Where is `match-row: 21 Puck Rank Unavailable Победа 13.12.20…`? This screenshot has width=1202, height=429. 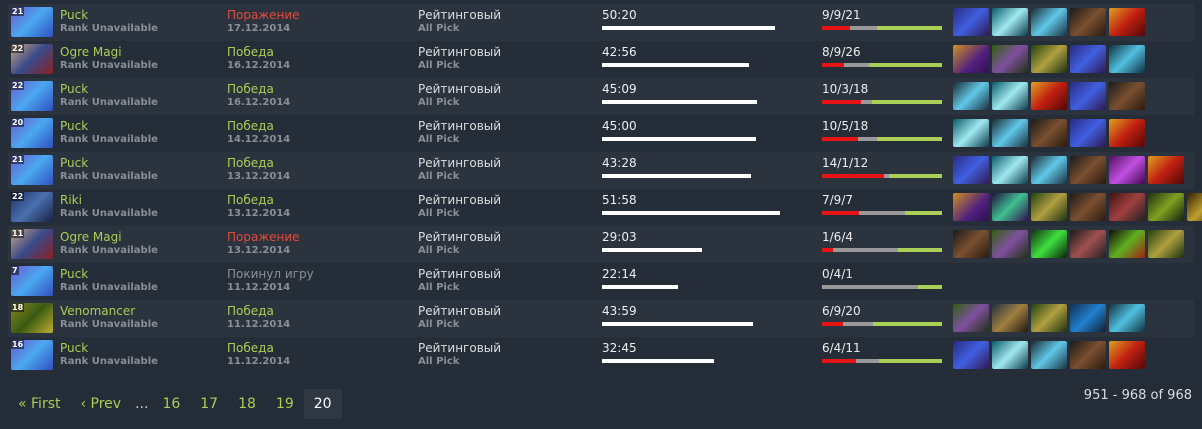
match-row: 21 Puck Rank Unavailable Победа 13.12.20… is located at coordinates (601, 170).